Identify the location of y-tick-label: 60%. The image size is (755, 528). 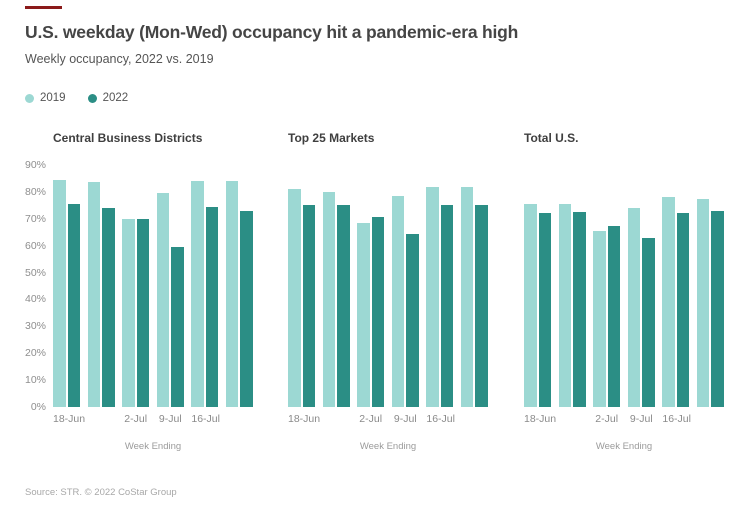
(35, 245).